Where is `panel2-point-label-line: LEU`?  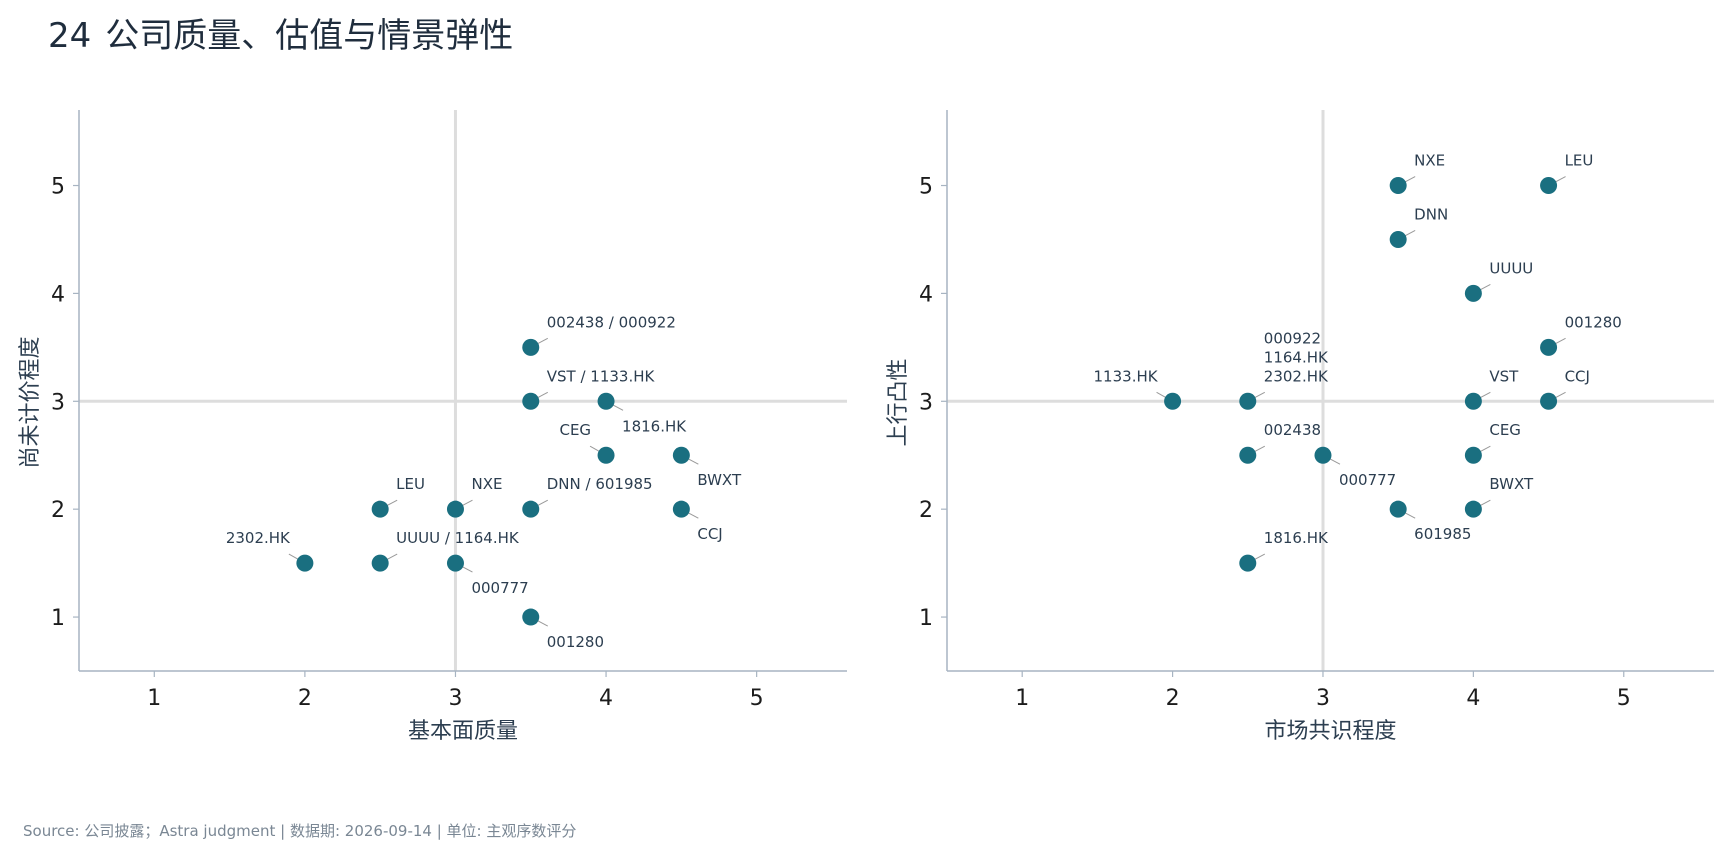
panel2-point-label-line: LEU is located at coordinates (1579, 161).